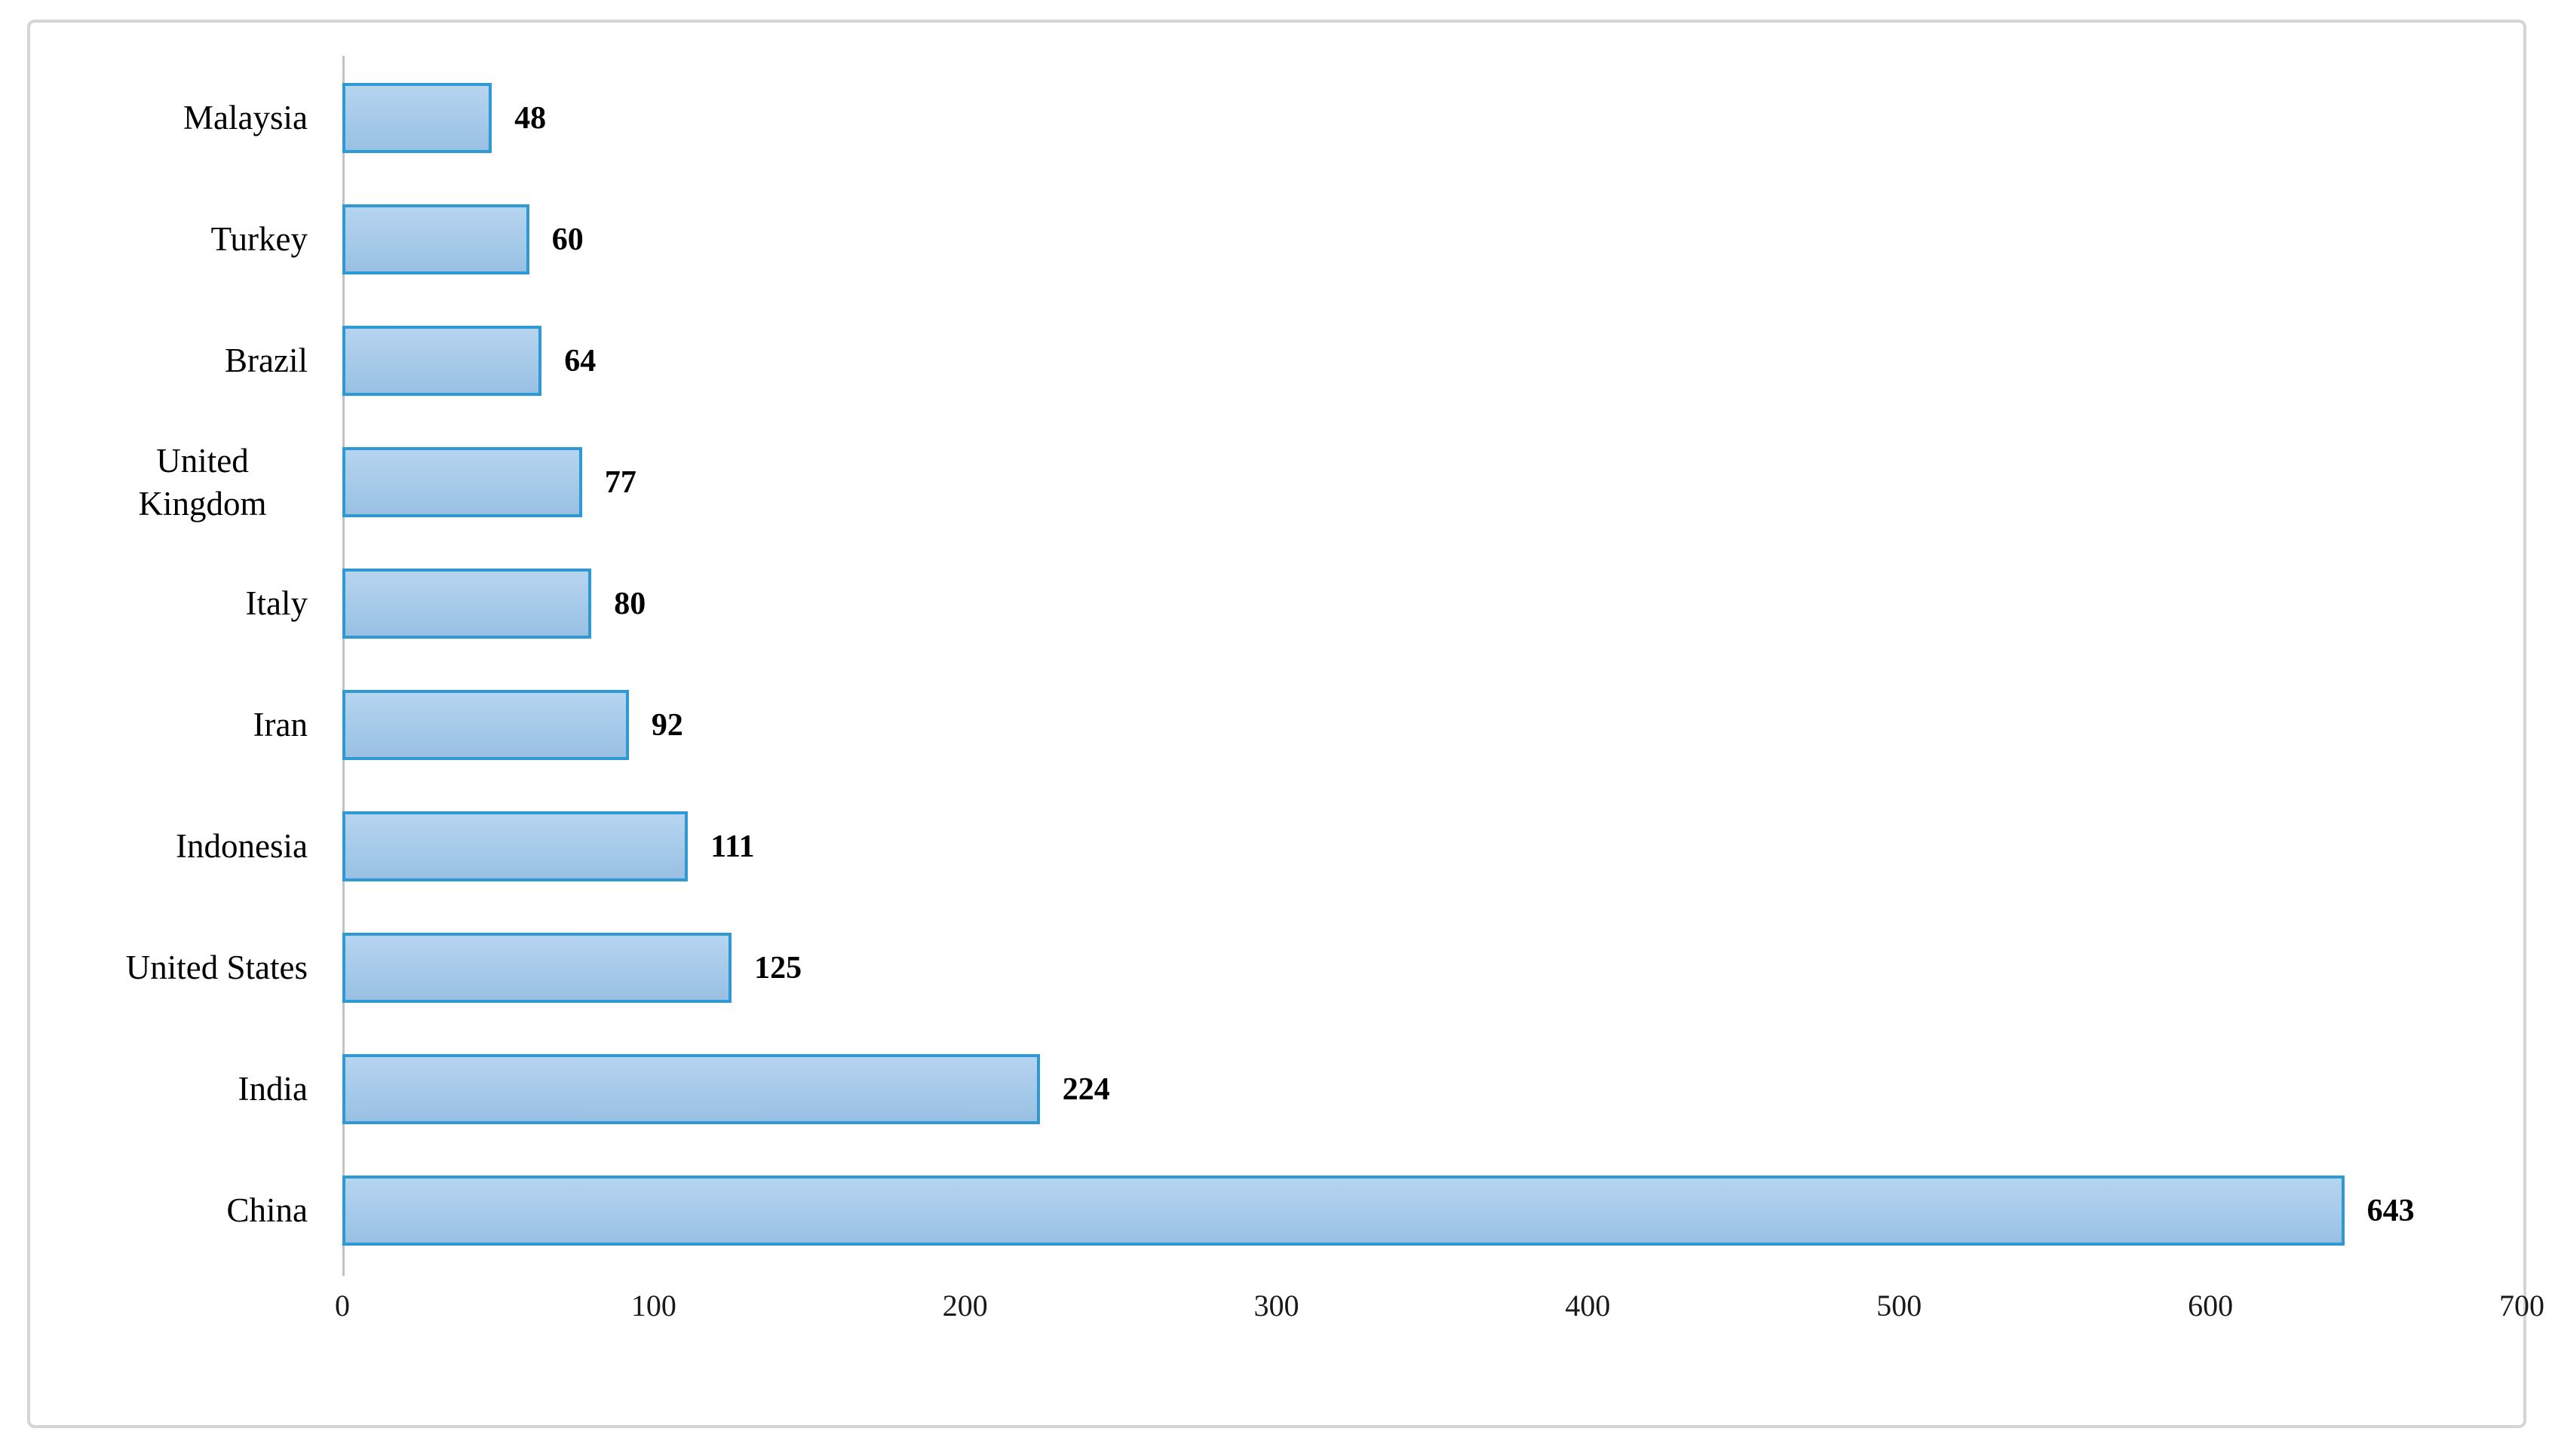  Describe the element at coordinates (1588, 1306) in the screenshot. I see `x-tick-label: 400` at that location.